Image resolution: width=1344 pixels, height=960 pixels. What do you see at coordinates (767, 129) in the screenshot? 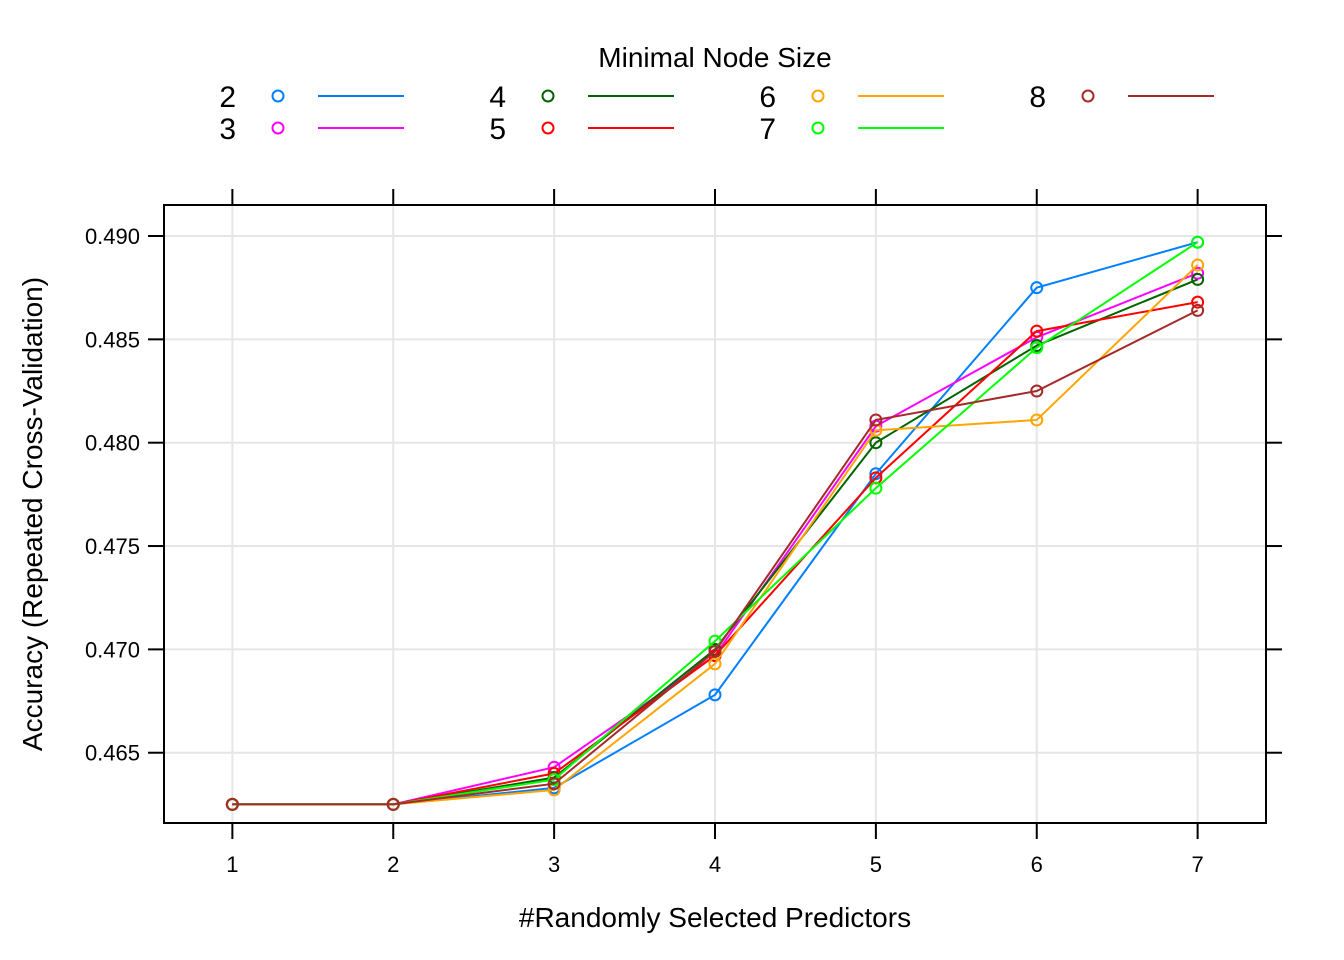
I see `legend-label: 7` at bounding box center [767, 129].